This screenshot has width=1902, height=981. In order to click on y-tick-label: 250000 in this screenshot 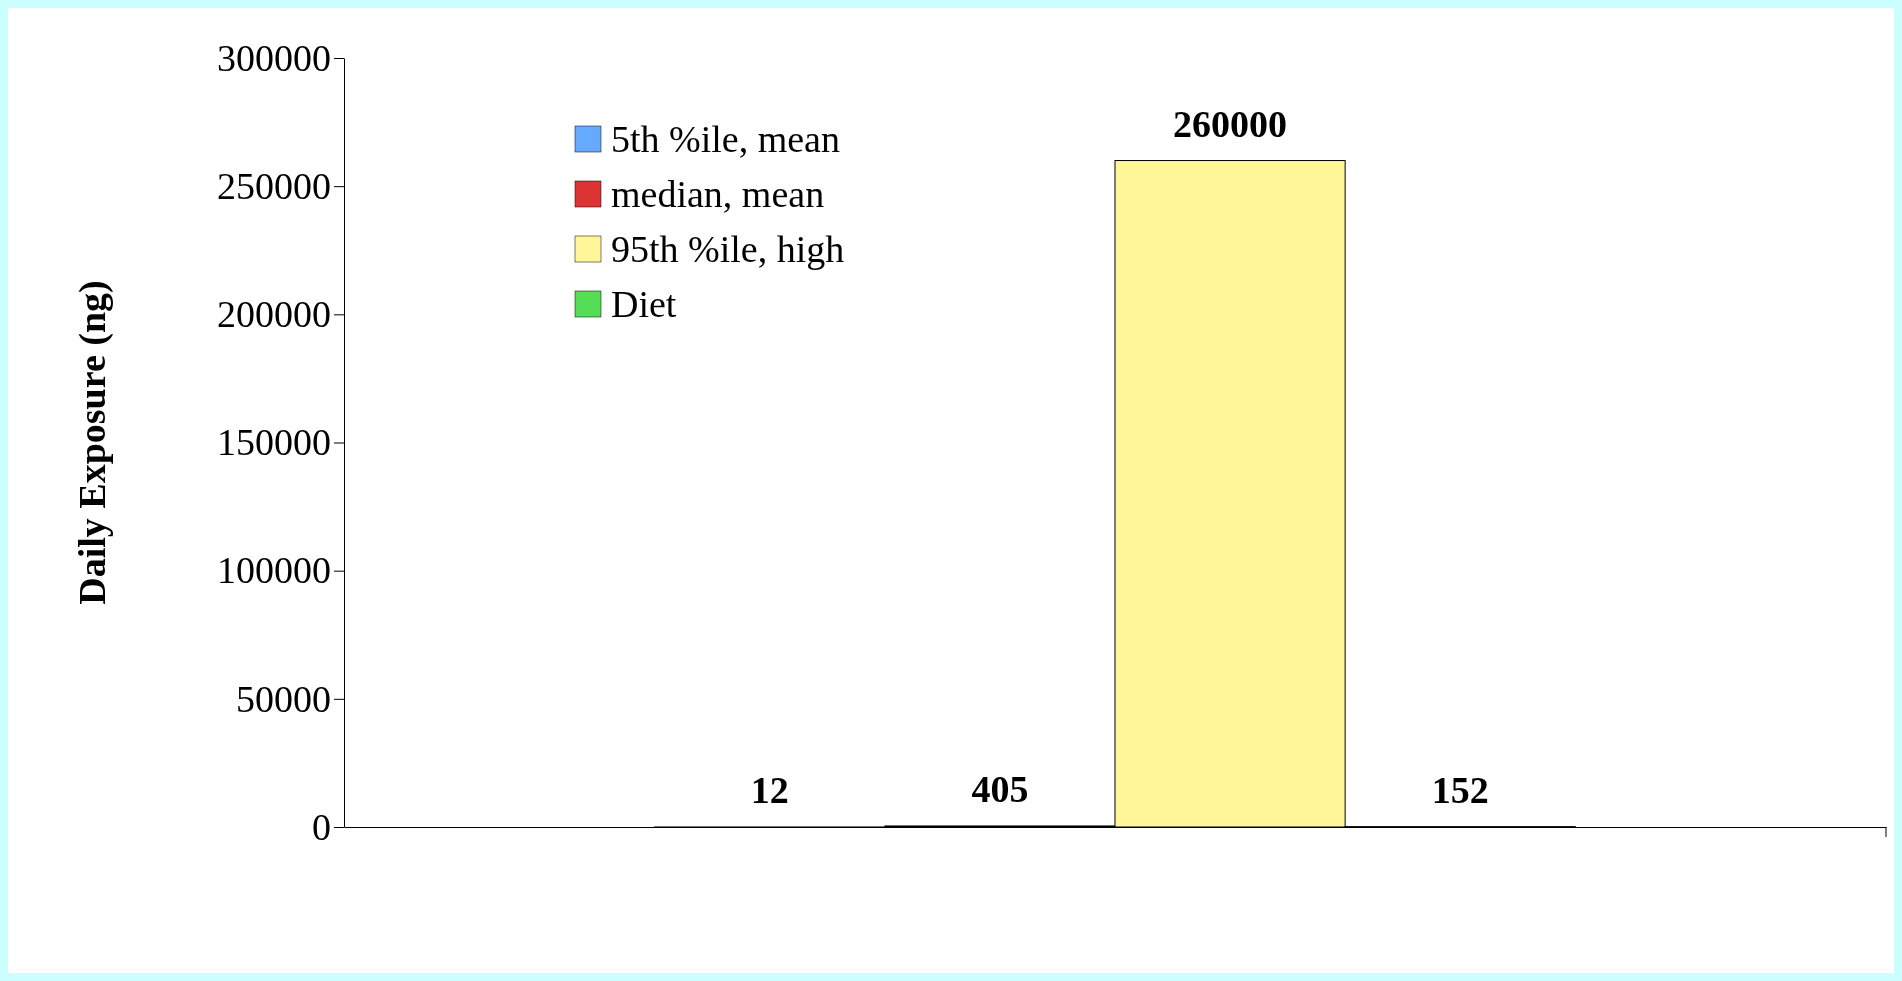, I will do `click(274, 185)`.